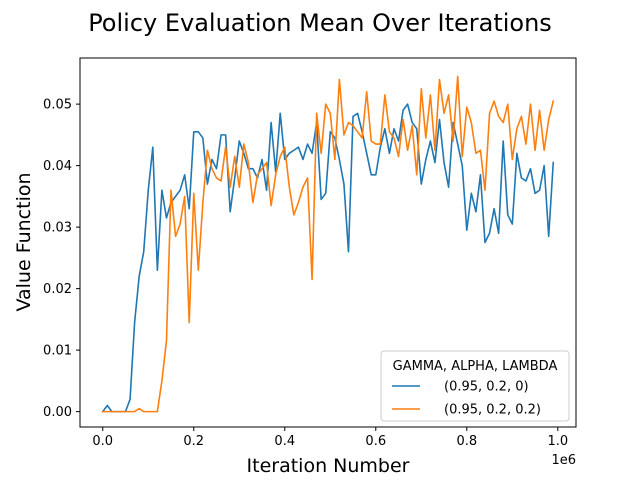 This screenshot has width=640, height=480. Describe the element at coordinates (466, 441) in the screenshot. I see `x-tick-label: 0.8` at that location.